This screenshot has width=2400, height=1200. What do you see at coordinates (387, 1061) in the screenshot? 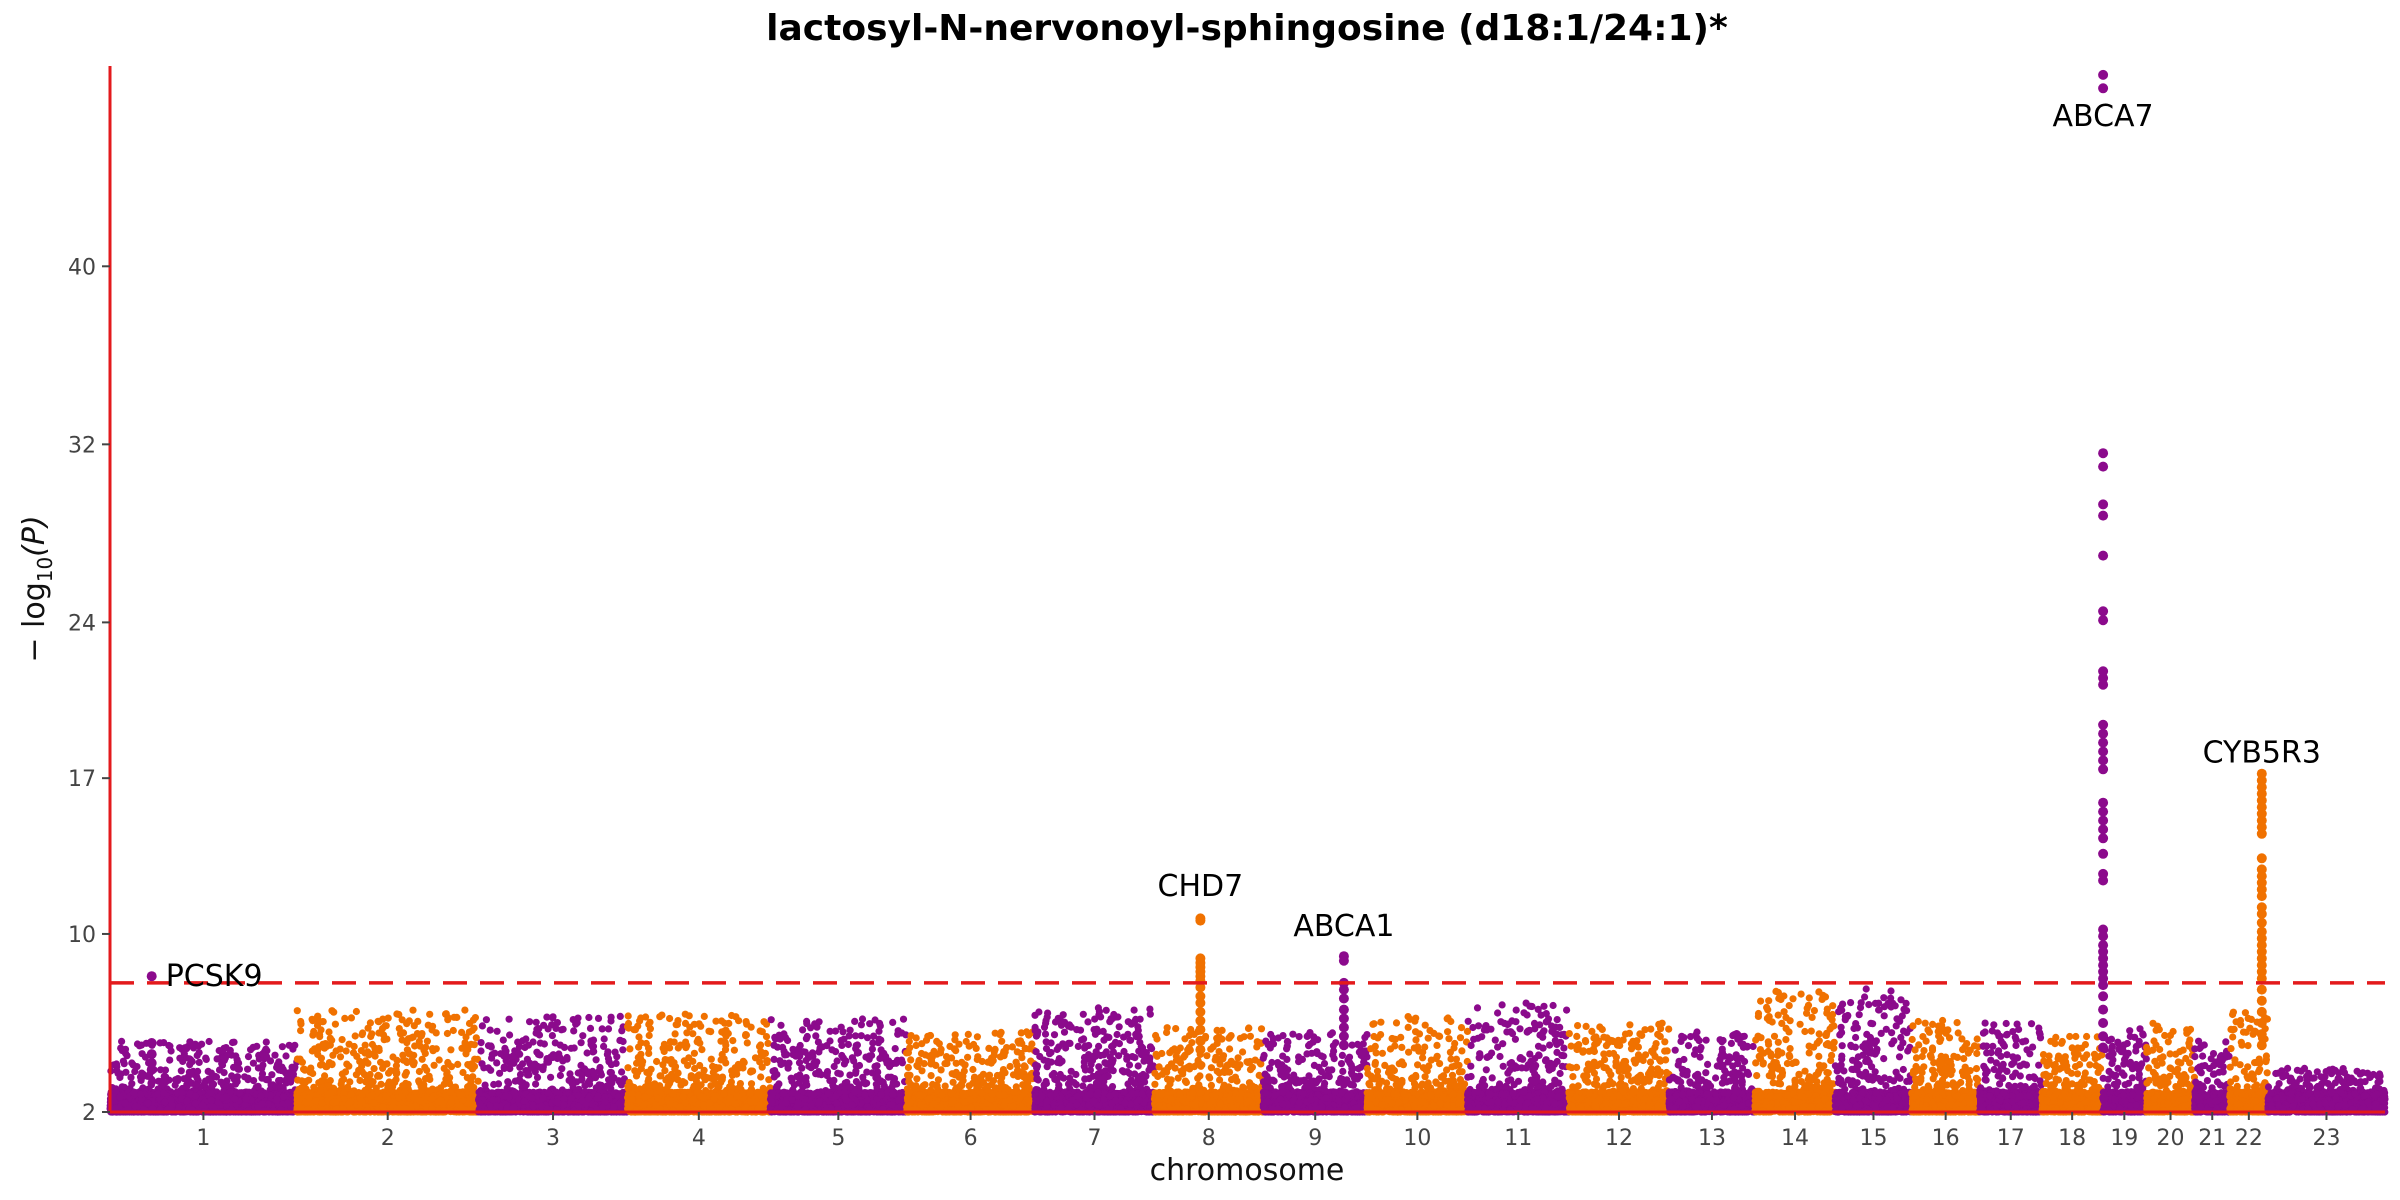
I see `chromosome-2-points` at bounding box center [387, 1061].